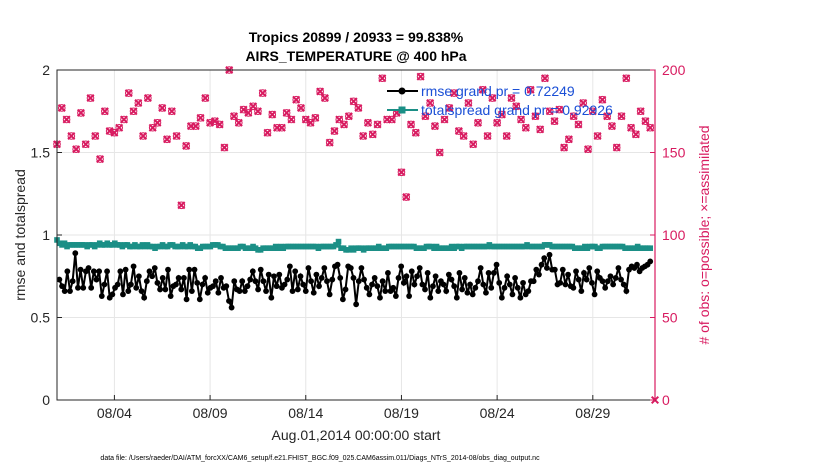 This screenshot has width=830, height=470. I want to click on legend-spread-marker, so click(402, 110).